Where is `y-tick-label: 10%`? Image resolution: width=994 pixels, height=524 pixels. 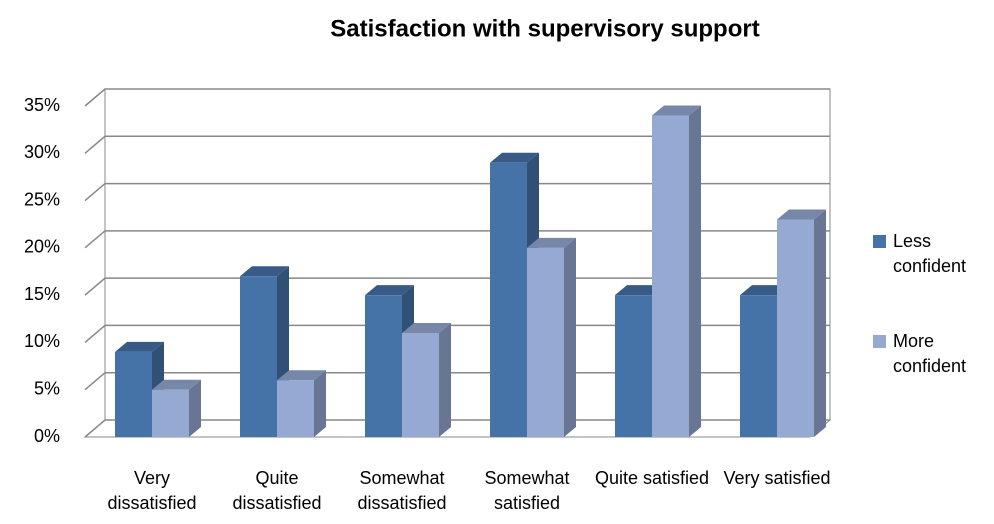
y-tick-label: 10% is located at coordinates (42, 341).